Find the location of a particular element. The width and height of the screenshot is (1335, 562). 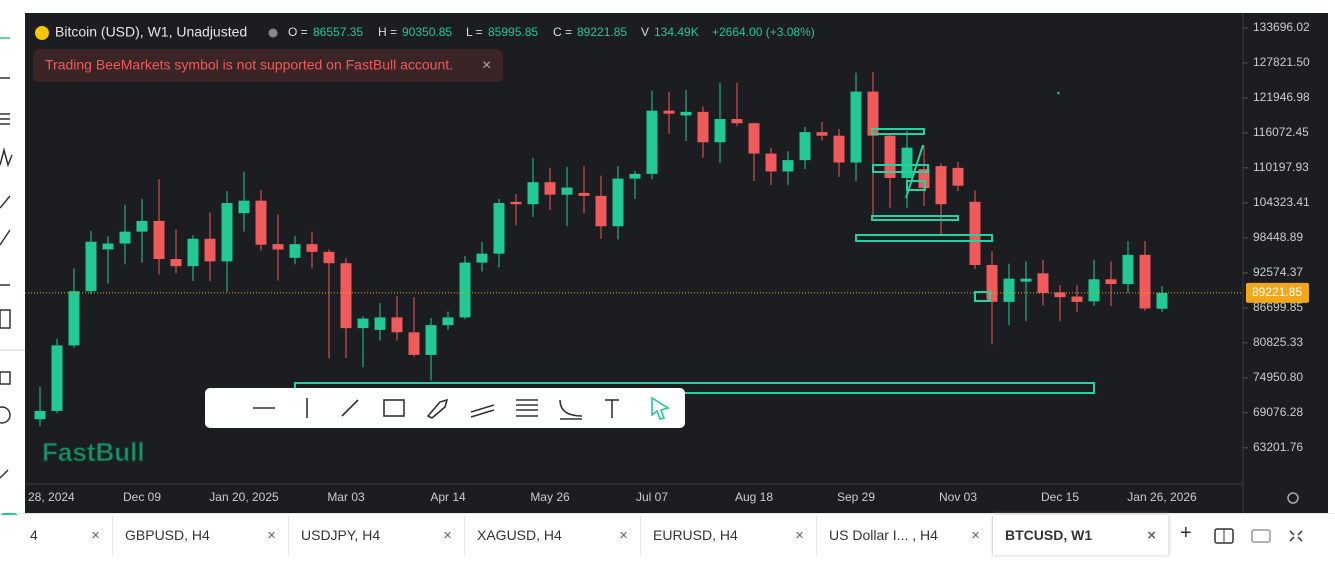

tab: 4 × is located at coordinates (65, 535).